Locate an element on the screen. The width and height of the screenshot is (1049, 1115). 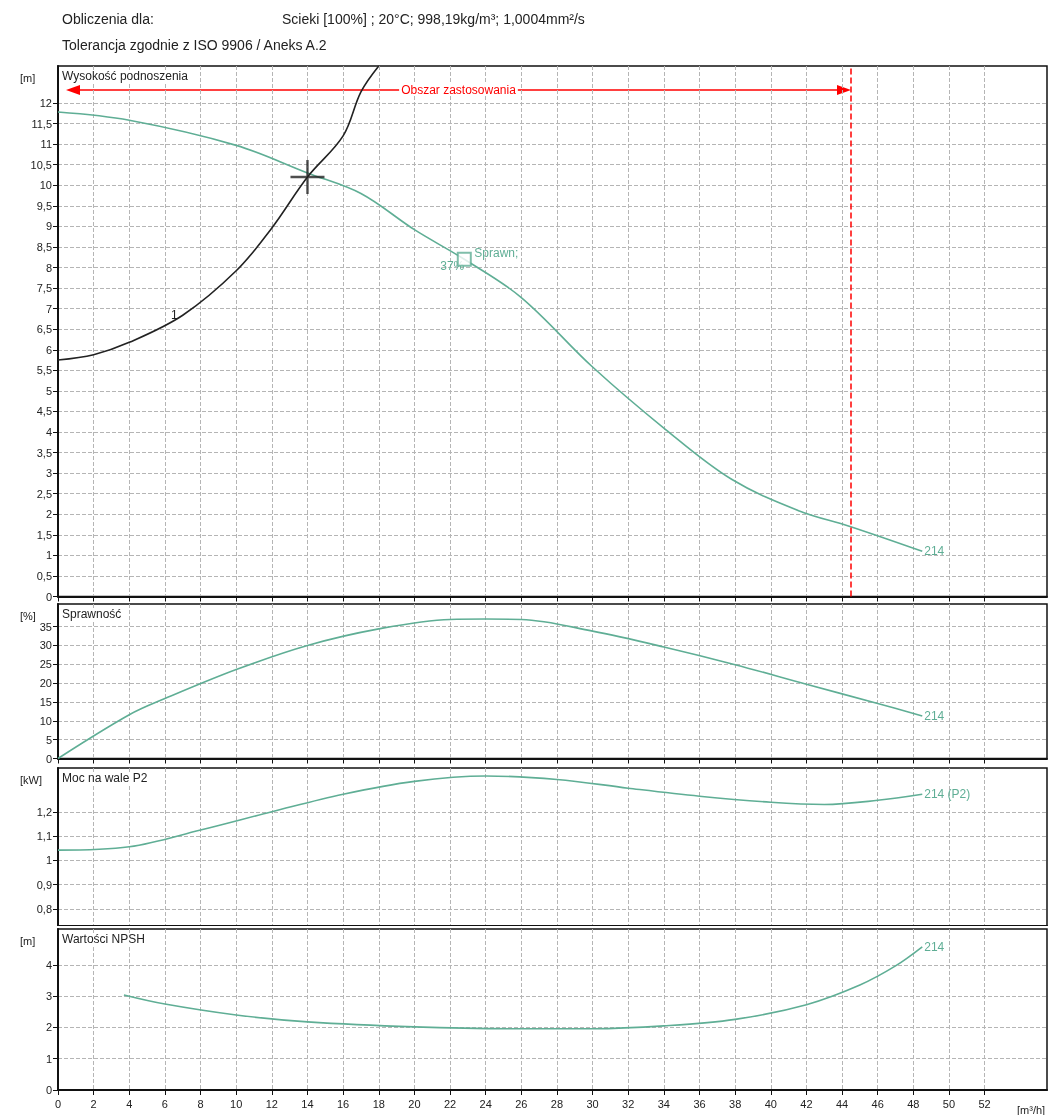
x-tick-label: 46 is located at coordinates (877, 1103).